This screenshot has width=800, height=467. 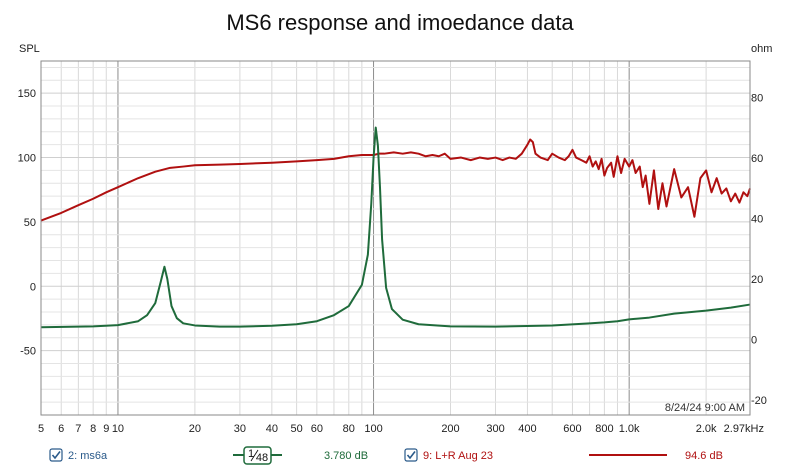 I want to click on chart-title: MS6 response and imoedance data, so click(x=400, y=22).